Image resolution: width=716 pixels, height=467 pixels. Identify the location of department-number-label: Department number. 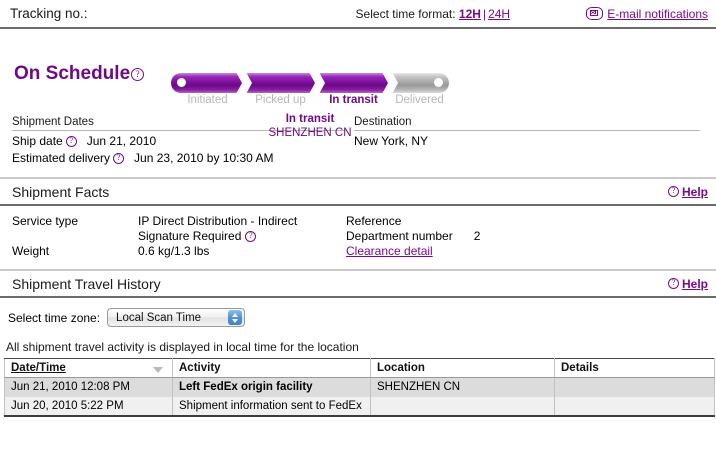
(399, 236).